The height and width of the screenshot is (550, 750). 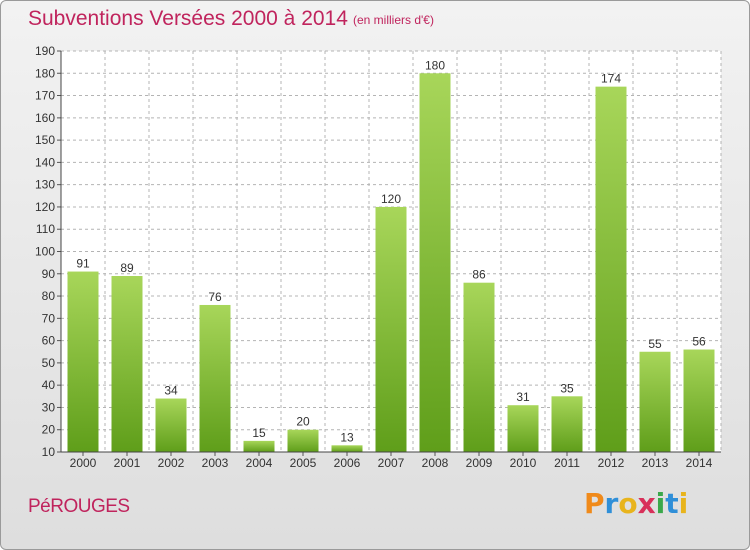 I want to click on x-tick-label: 2008, so click(x=435, y=463).